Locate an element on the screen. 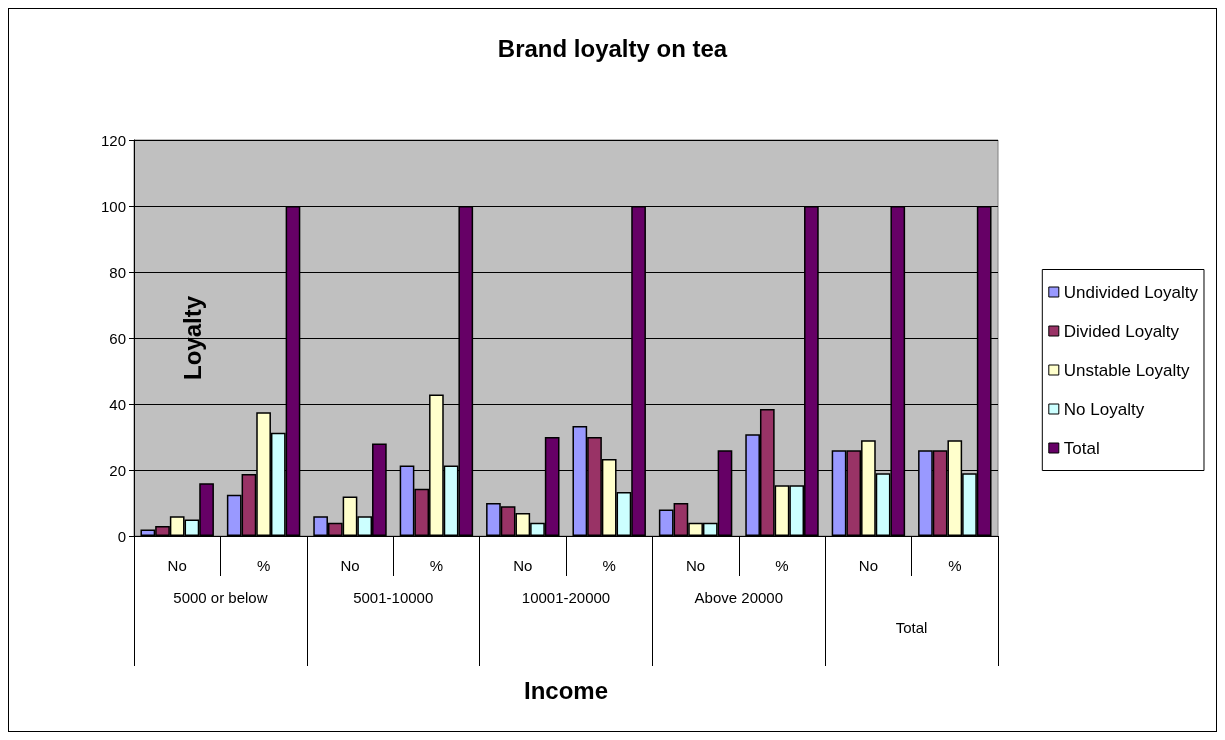  legend-label: Total is located at coordinates (1081, 448).